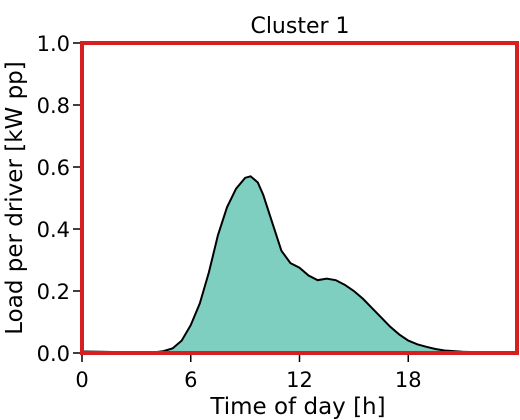 Image resolution: width=520 pixels, height=420 pixels. I want to click on x-tick-label: 0, so click(81, 380).